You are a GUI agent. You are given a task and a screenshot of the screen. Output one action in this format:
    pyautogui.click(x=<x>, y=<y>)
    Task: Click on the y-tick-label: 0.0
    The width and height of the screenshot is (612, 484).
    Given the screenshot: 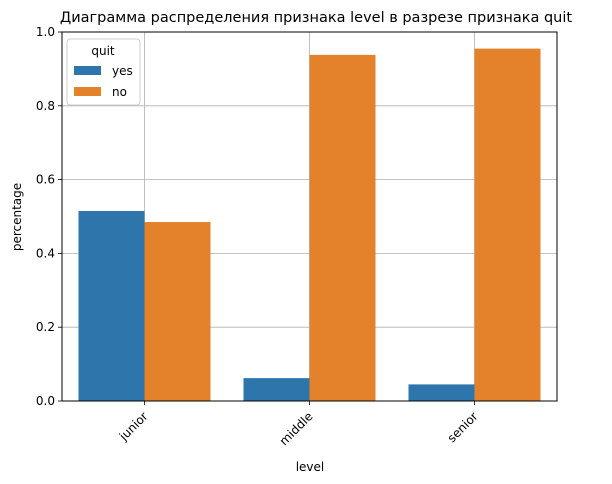 What is the action you would take?
    pyautogui.click(x=45, y=401)
    